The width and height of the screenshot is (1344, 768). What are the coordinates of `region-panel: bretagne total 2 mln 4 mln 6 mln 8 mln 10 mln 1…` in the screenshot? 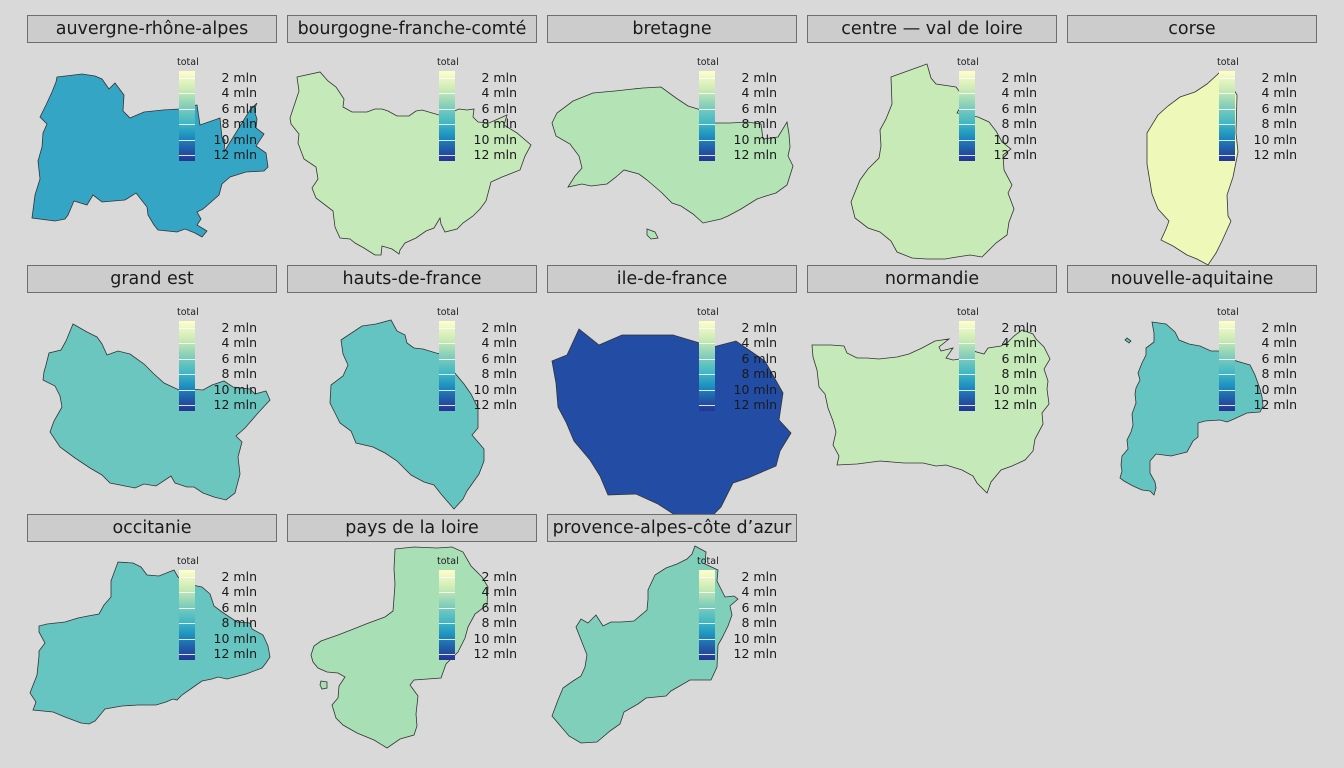 It's located at (672, 140).